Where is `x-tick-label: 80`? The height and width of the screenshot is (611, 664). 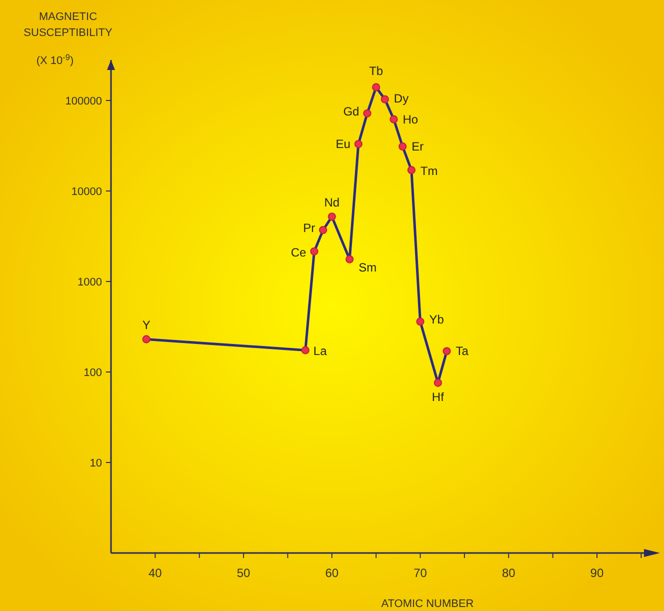
x-tick-label: 80 is located at coordinates (509, 573).